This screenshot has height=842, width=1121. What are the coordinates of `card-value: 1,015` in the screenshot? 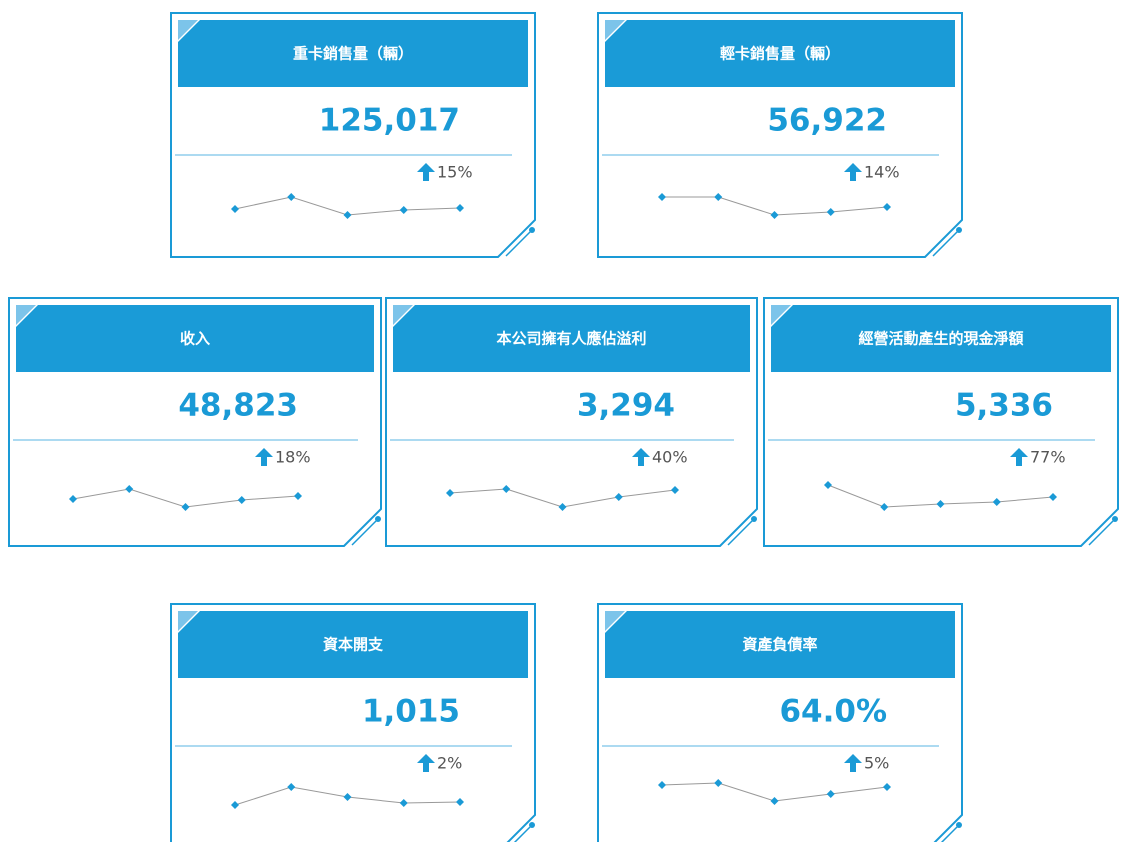 It's located at (411, 712).